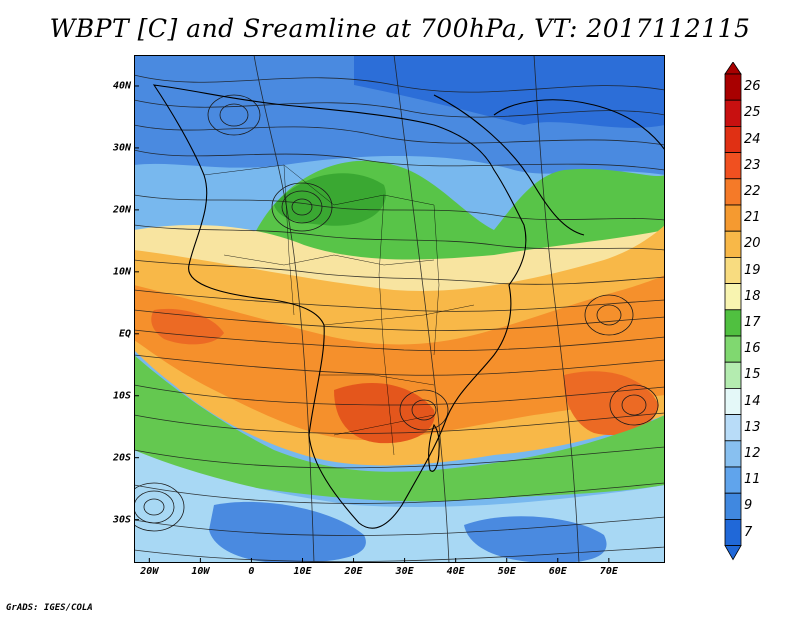  What do you see at coordinates (121, 396) in the screenshot?
I see `y-tick-label: 10S` at bounding box center [121, 396].